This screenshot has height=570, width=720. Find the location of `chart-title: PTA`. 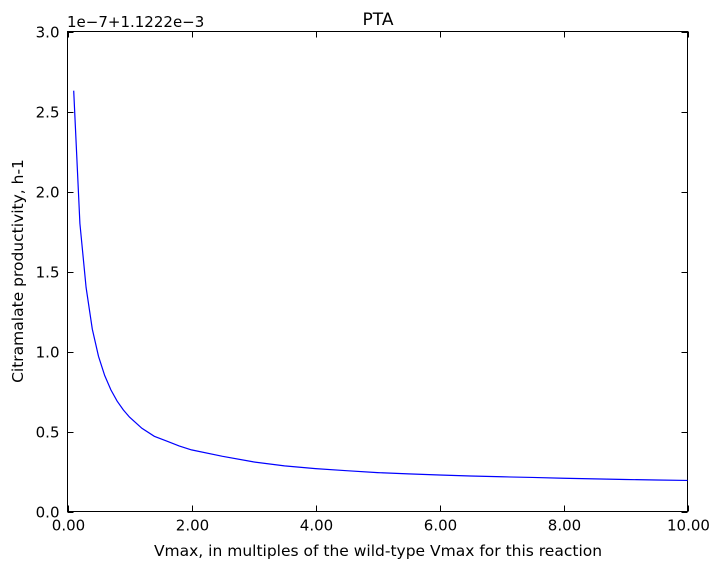

chart-title: PTA is located at coordinates (378, 20).